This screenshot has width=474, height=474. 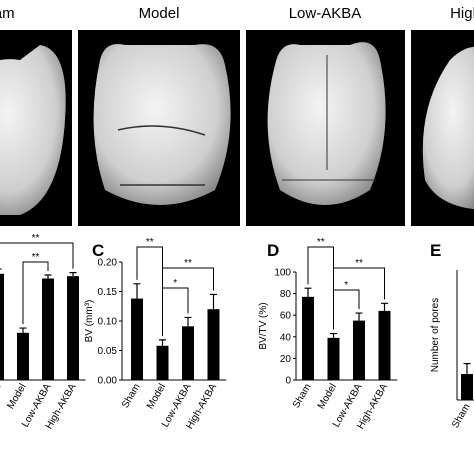 What do you see at coordinates (108, 351) in the screenshot?
I see `y-tick-label: 0.05` at bounding box center [108, 351].